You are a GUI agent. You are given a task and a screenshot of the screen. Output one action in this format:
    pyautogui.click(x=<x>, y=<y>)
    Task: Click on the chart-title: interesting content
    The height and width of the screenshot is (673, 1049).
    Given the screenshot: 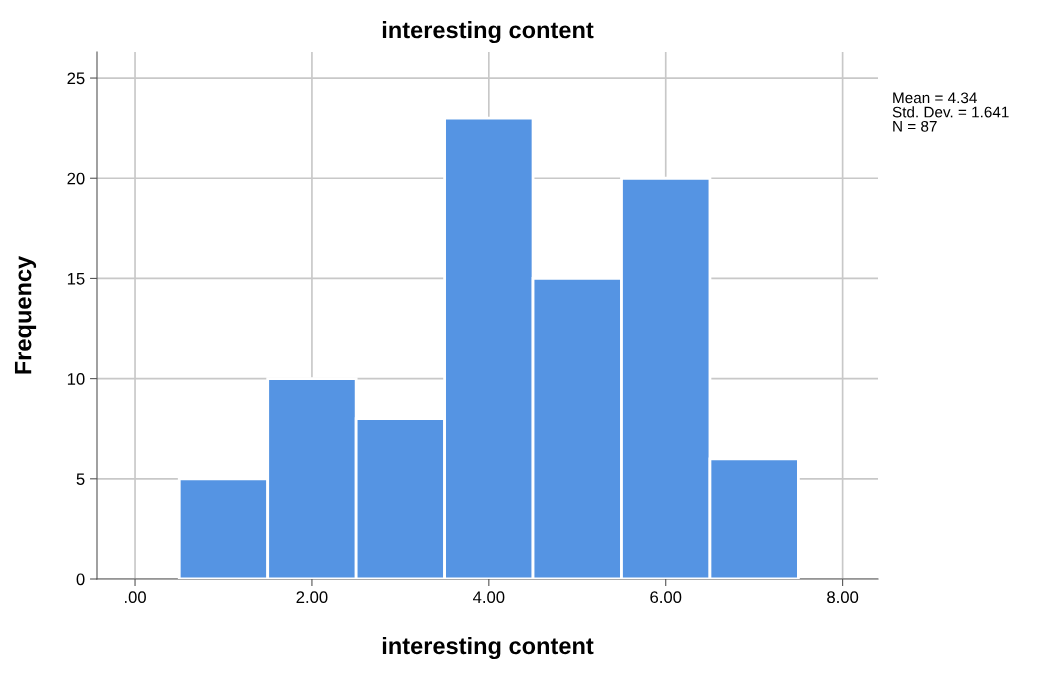 What is the action you would take?
    pyautogui.click(x=488, y=32)
    